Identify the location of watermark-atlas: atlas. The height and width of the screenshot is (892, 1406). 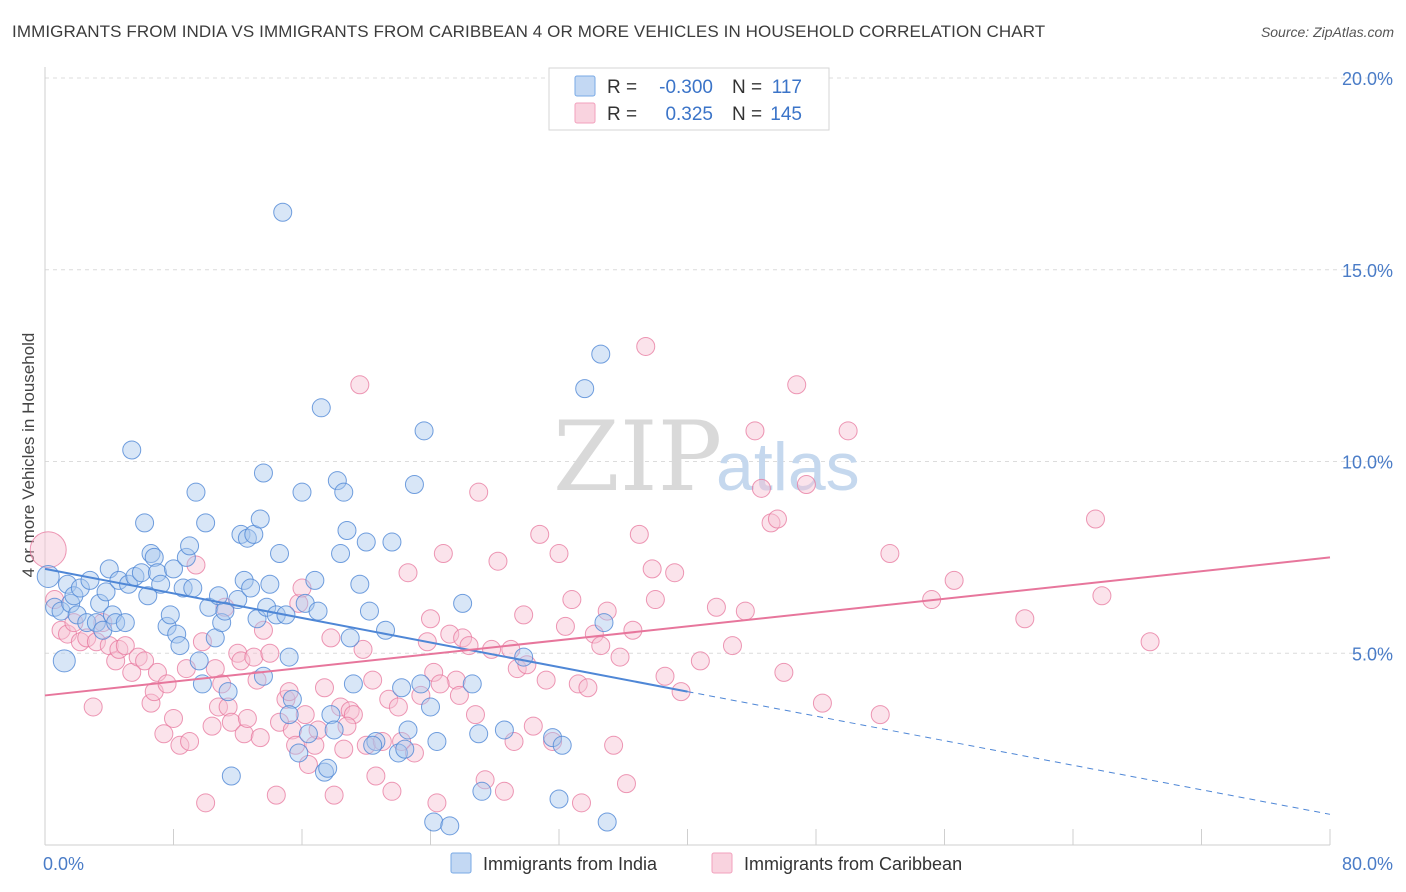
(788, 467).